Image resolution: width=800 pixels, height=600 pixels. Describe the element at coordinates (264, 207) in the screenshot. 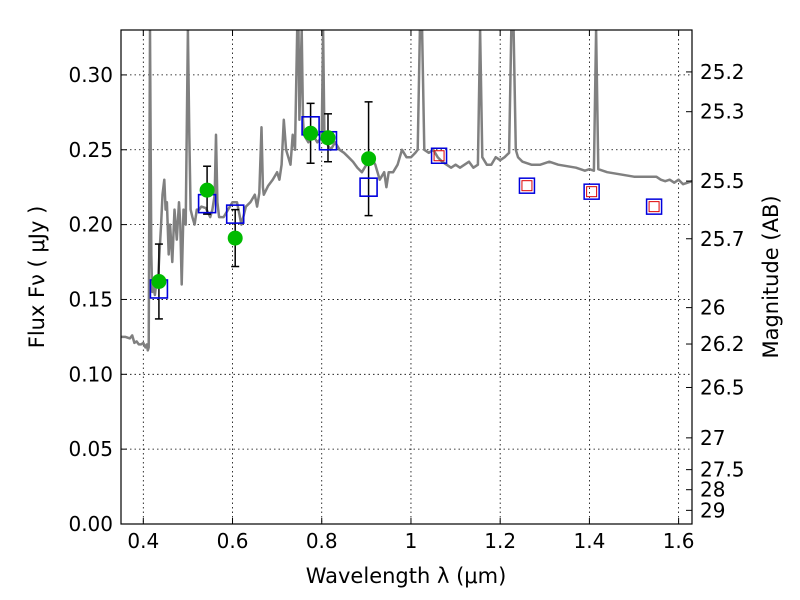

I see `observed-points-group` at that location.